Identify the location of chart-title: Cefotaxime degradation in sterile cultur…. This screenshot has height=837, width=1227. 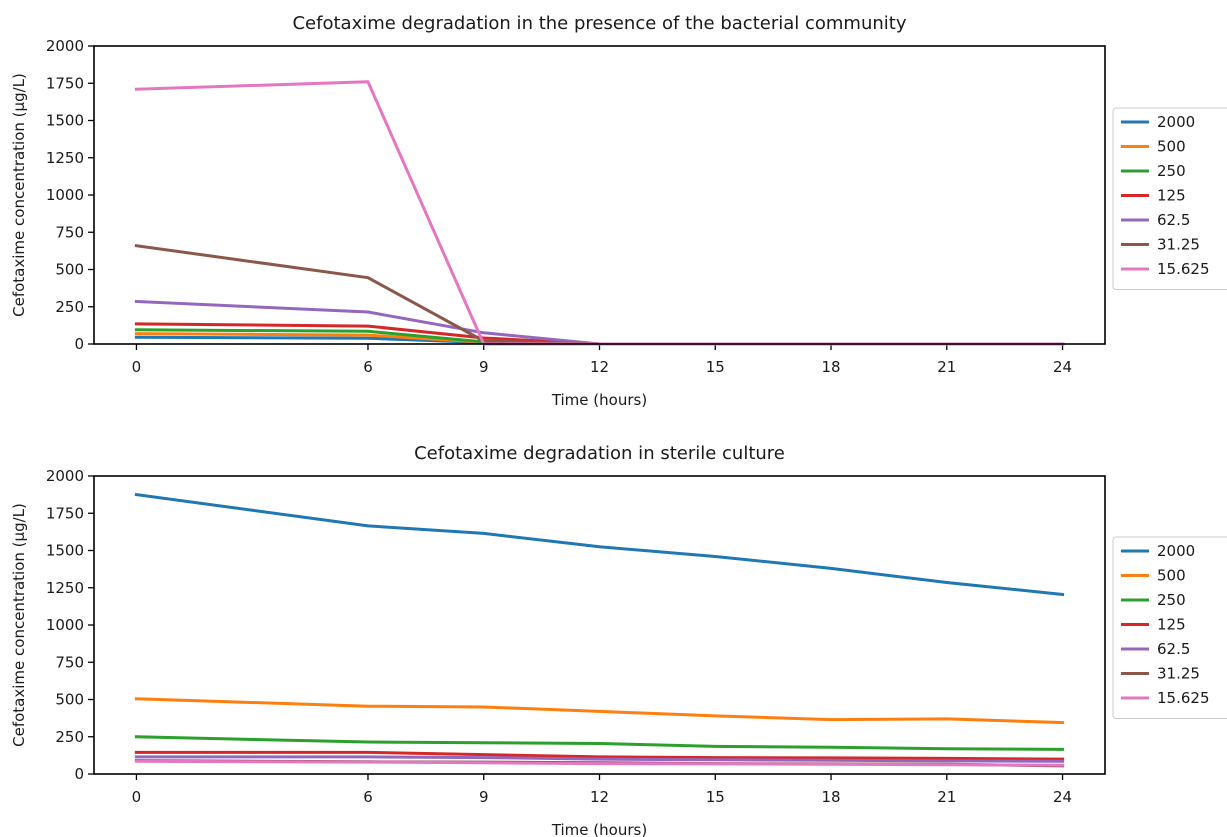
(599, 453).